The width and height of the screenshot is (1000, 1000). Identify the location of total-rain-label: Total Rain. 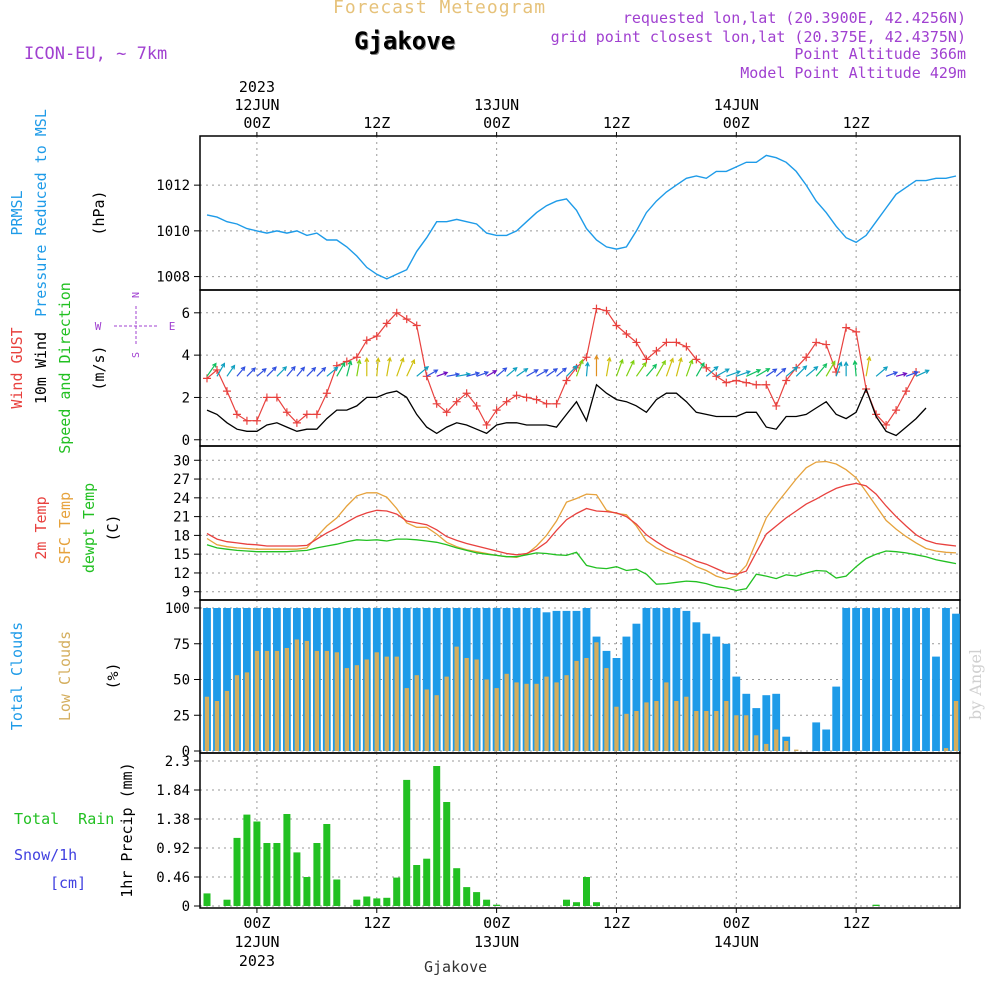
(64, 819).